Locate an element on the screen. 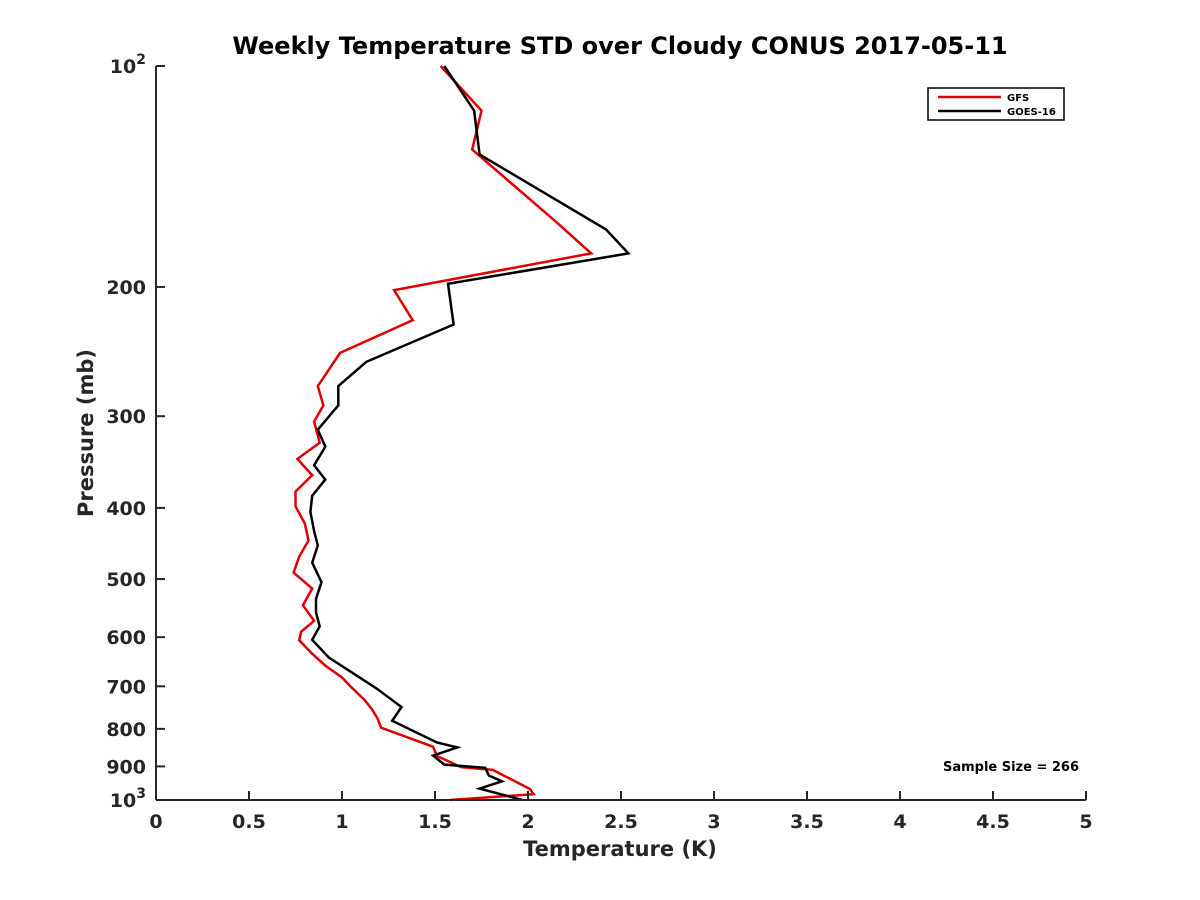  y-tick-label: 300 is located at coordinates (126, 417).